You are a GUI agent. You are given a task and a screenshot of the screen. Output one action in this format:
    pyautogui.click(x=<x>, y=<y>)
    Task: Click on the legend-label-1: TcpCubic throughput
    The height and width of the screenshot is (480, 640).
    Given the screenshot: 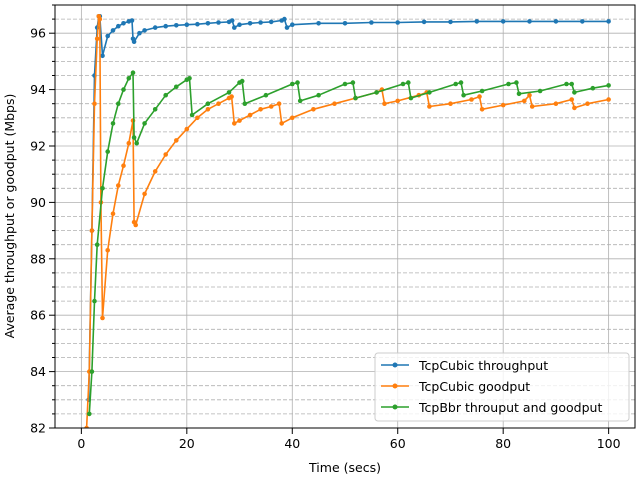 What is the action you would take?
    pyautogui.click(x=483, y=365)
    